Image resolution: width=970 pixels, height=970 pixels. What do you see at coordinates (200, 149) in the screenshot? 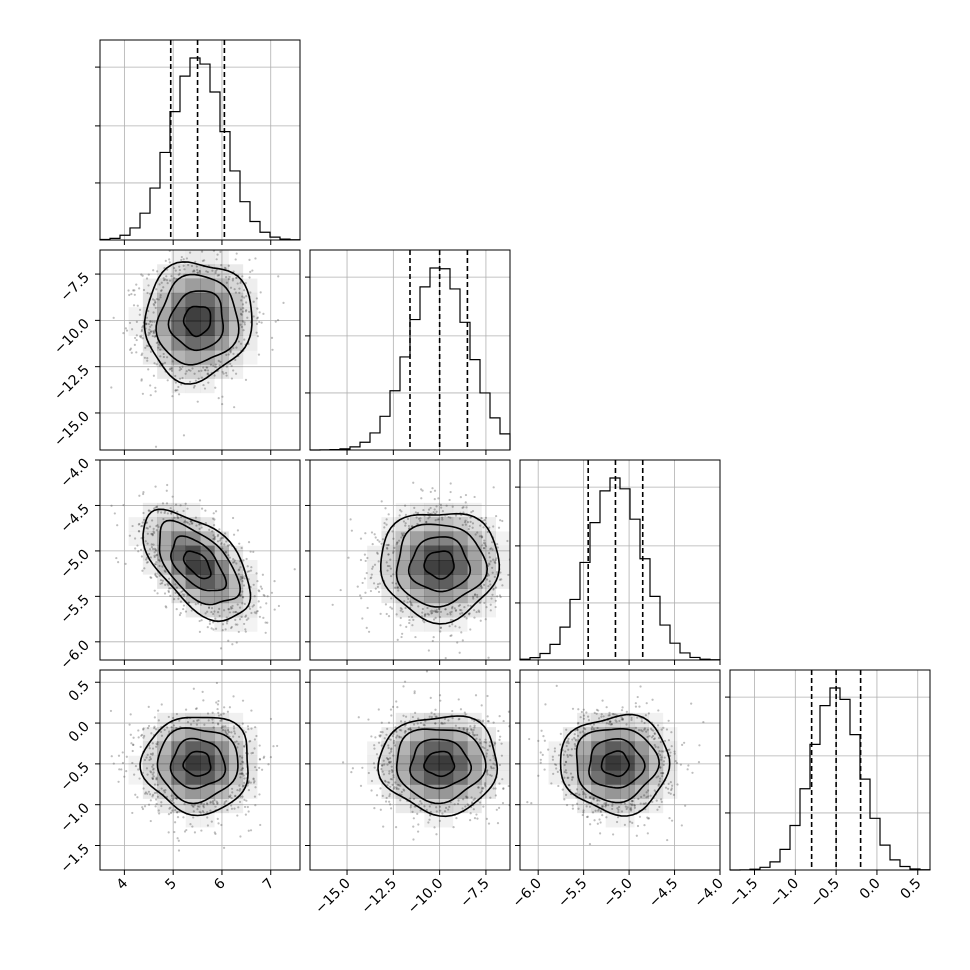
I see `histogram-step` at bounding box center [200, 149].